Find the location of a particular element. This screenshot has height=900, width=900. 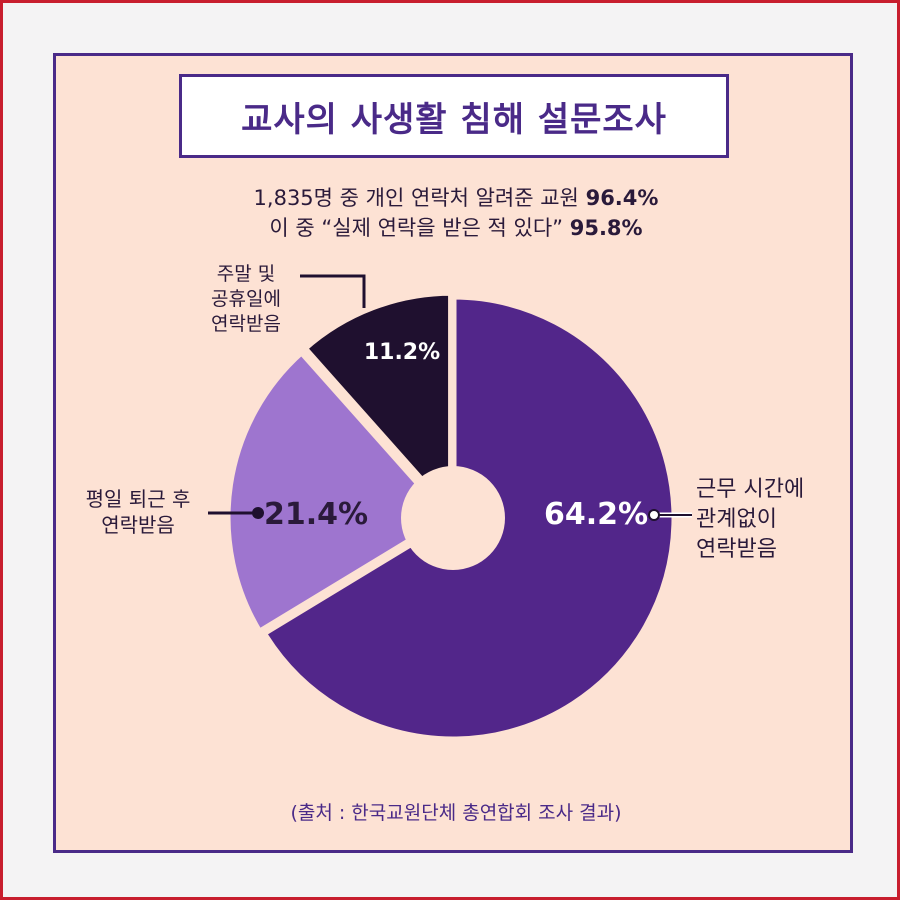

subtitle-1-text: 1,835명 중 개인 연락처 알려준 교원 is located at coordinates (416, 198).